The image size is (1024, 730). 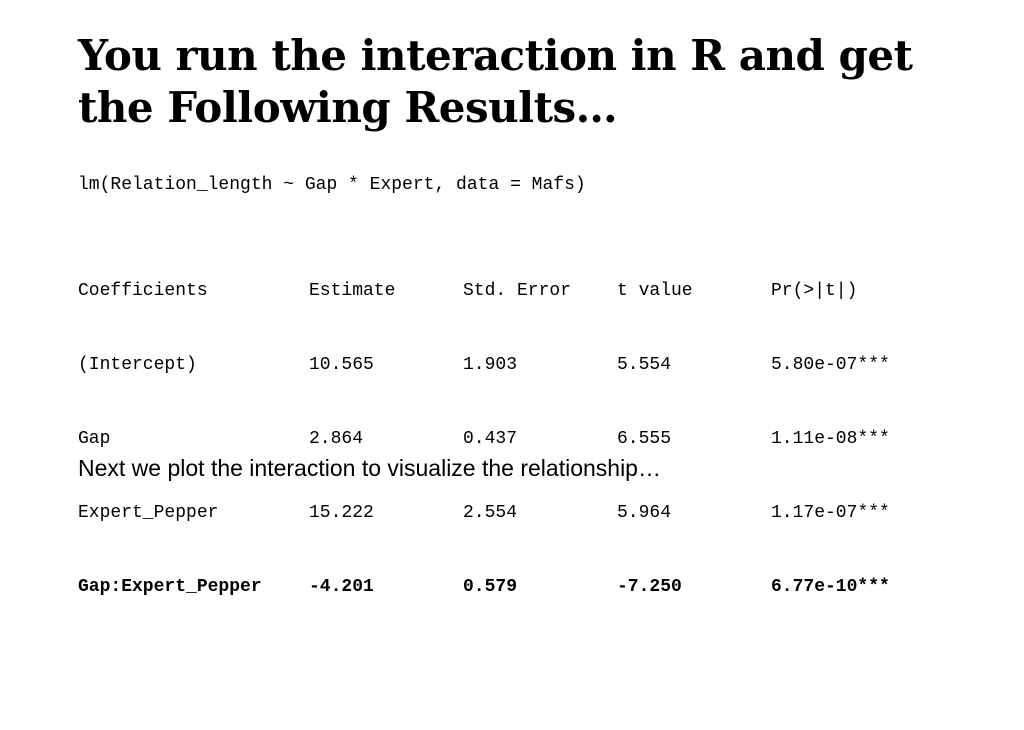 I want to click on t-value: 5.554, so click(x=644, y=365).